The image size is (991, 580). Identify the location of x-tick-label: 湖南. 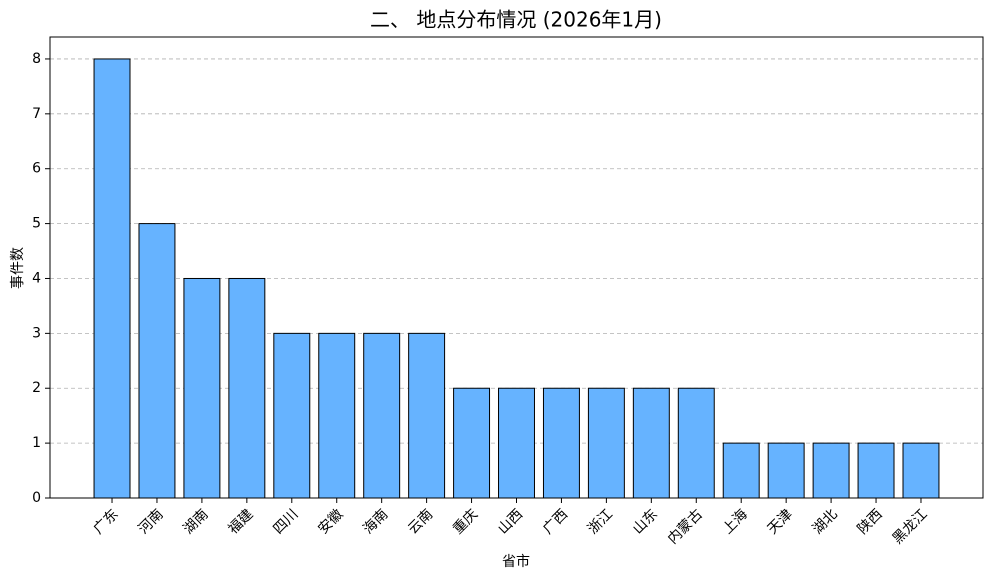
(195, 521).